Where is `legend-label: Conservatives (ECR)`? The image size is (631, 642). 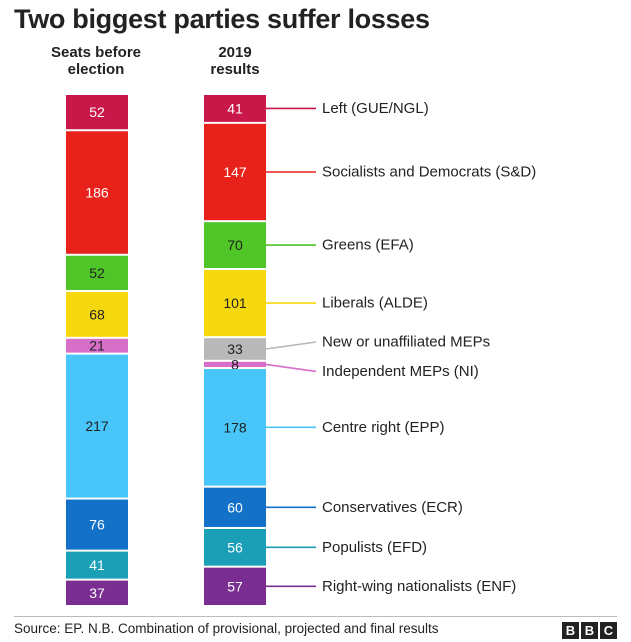 legend-label: Conservatives (ECR) is located at coordinates (392, 507).